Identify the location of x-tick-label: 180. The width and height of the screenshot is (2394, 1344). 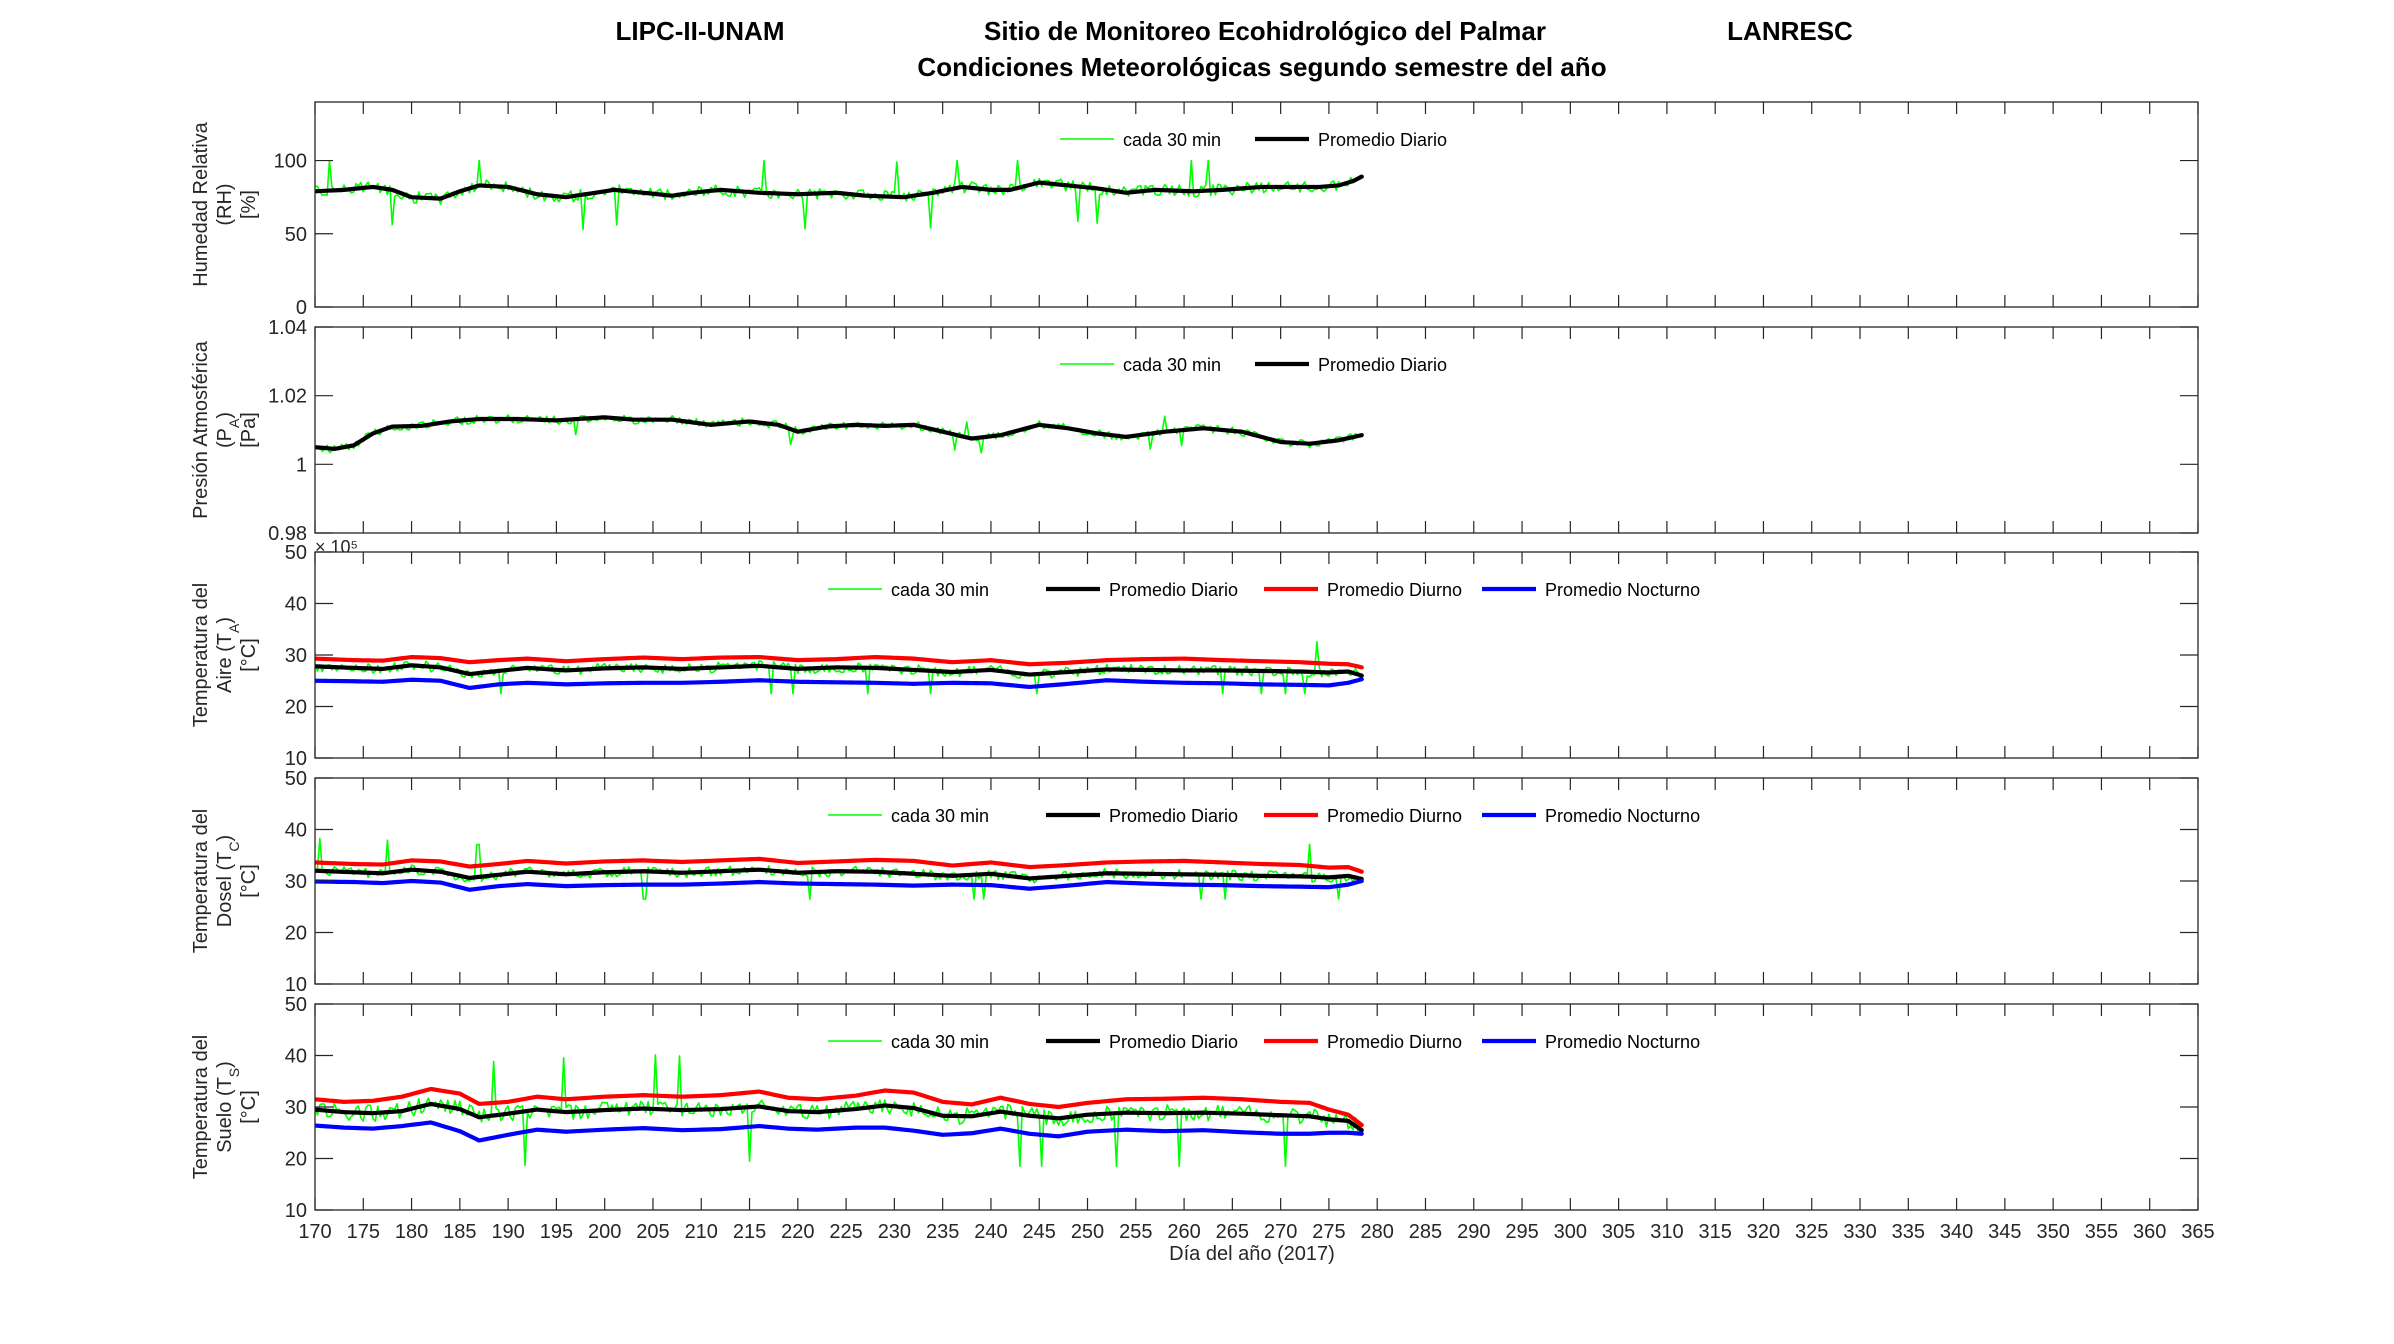
(411, 1232).